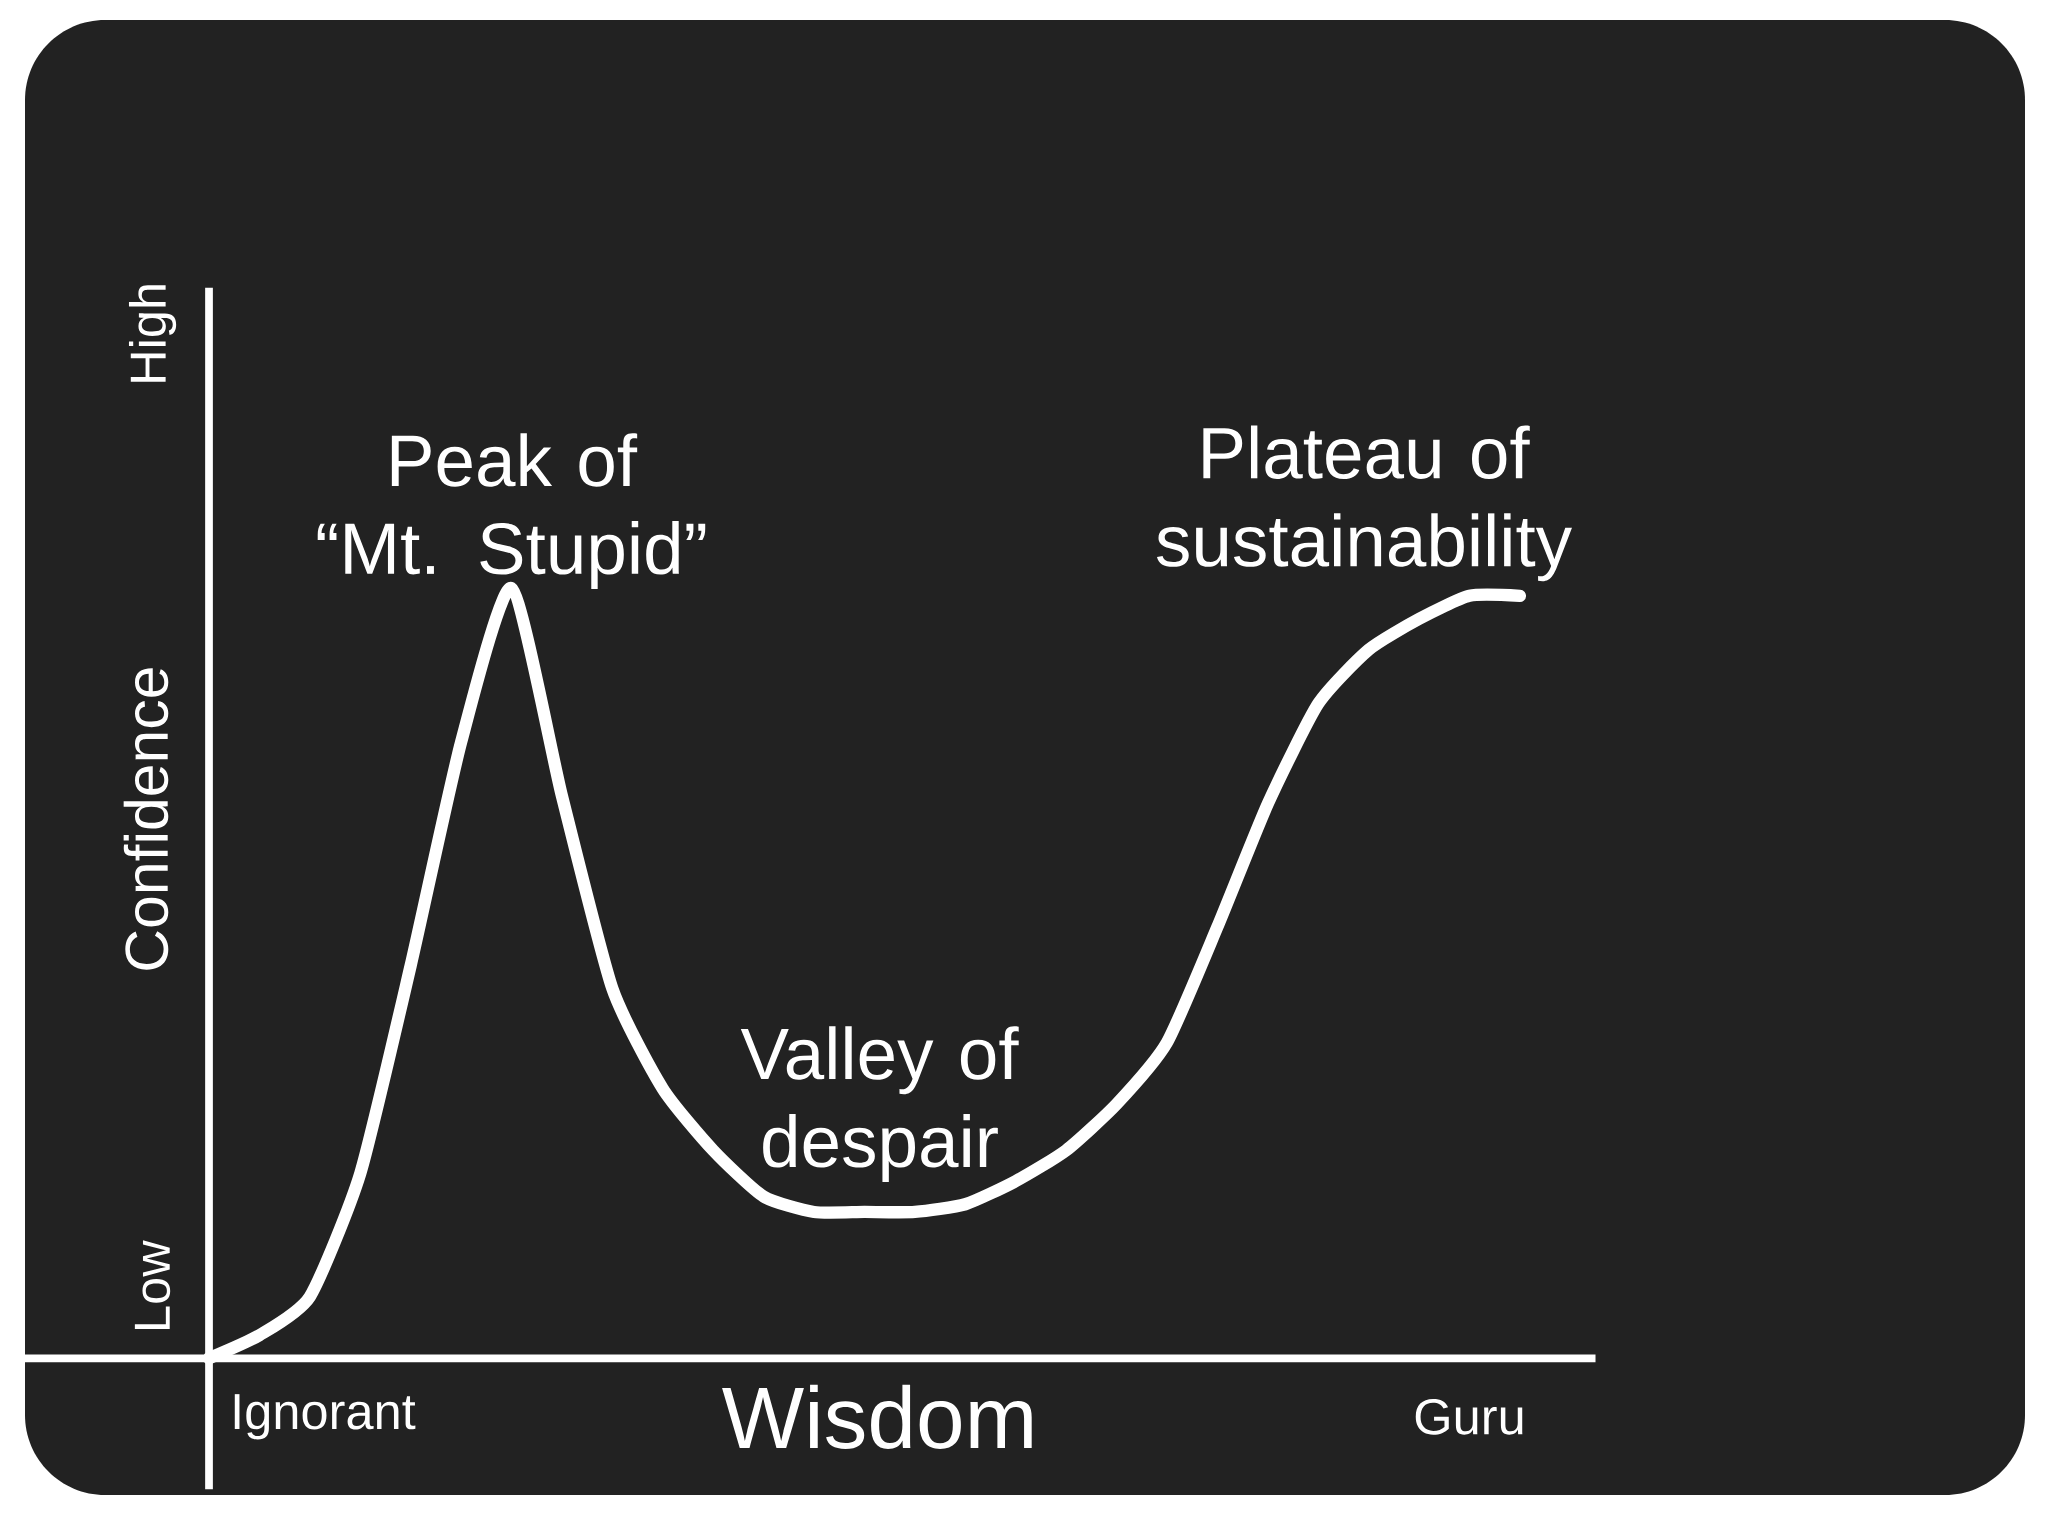 This screenshot has width=2048, height=1515. I want to click on annotation: Peak of “Mt. Stupid”, so click(511, 511).